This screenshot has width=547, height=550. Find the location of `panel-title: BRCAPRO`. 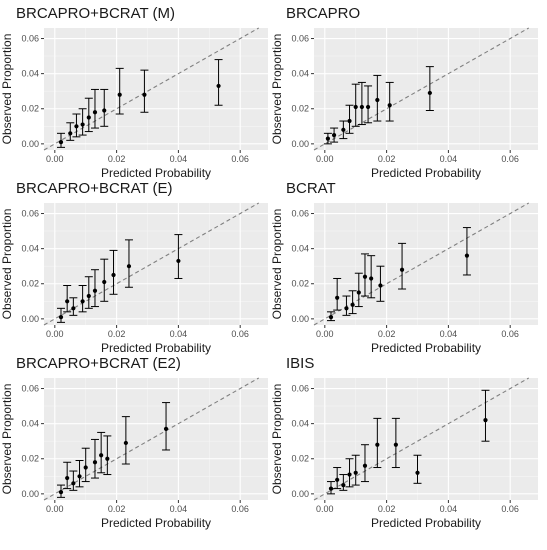

panel-title: BRCAPRO is located at coordinates (323, 13).